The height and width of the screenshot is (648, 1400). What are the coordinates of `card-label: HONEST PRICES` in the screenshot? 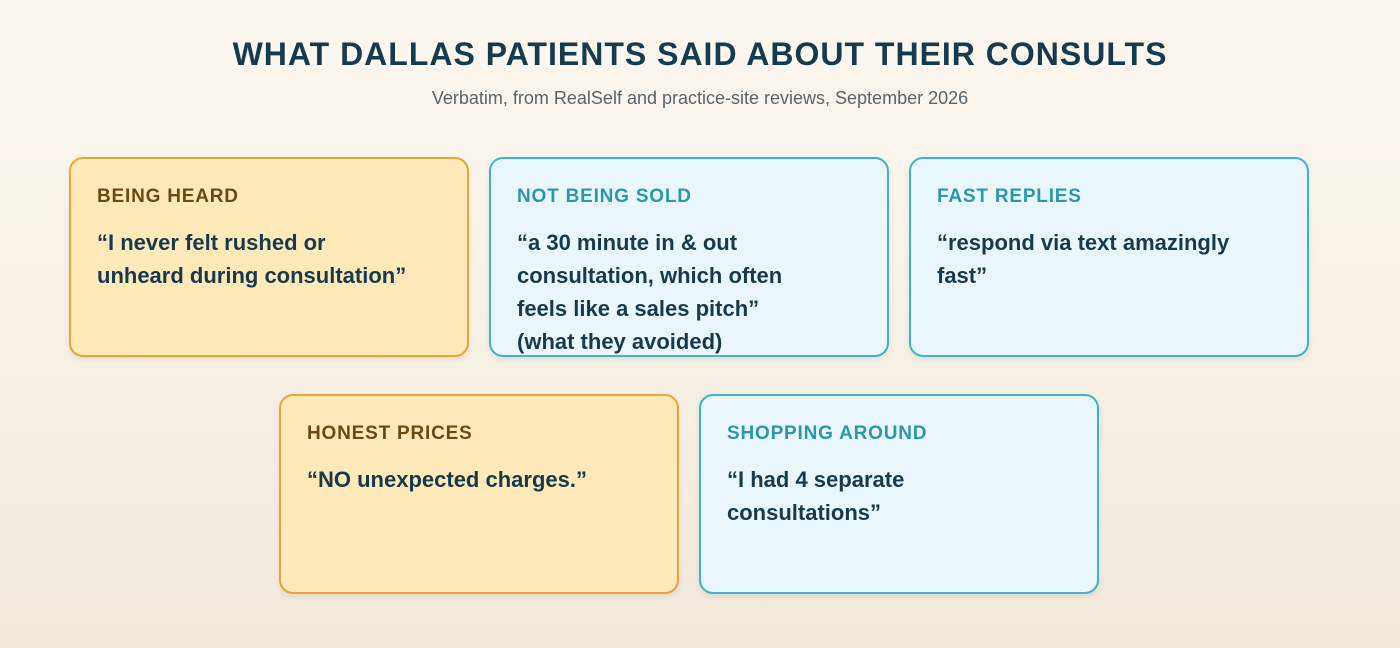 It's located at (390, 433).